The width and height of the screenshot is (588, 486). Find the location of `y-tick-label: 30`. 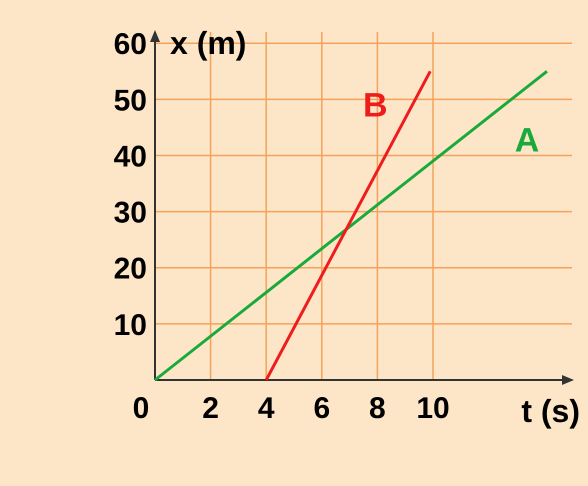

y-tick-label: 30 is located at coordinates (130, 213).